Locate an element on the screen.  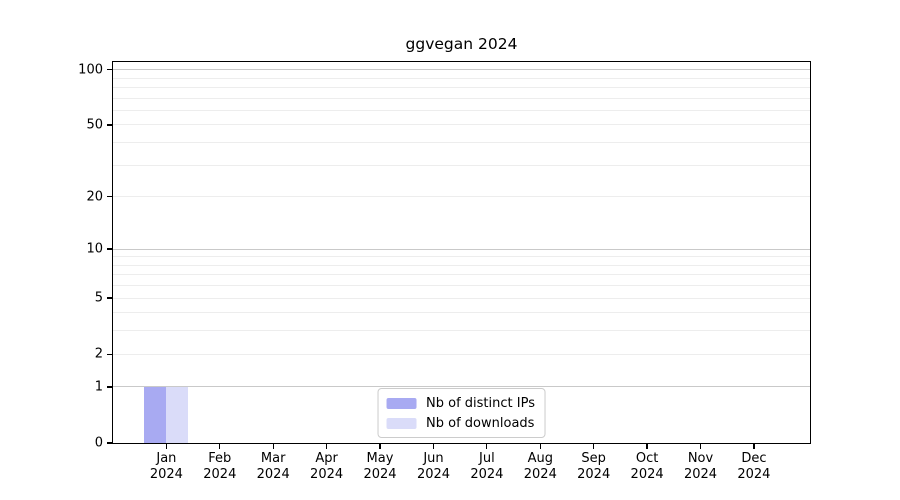
x-tick-month: Oct is located at coordinates (647, 458).